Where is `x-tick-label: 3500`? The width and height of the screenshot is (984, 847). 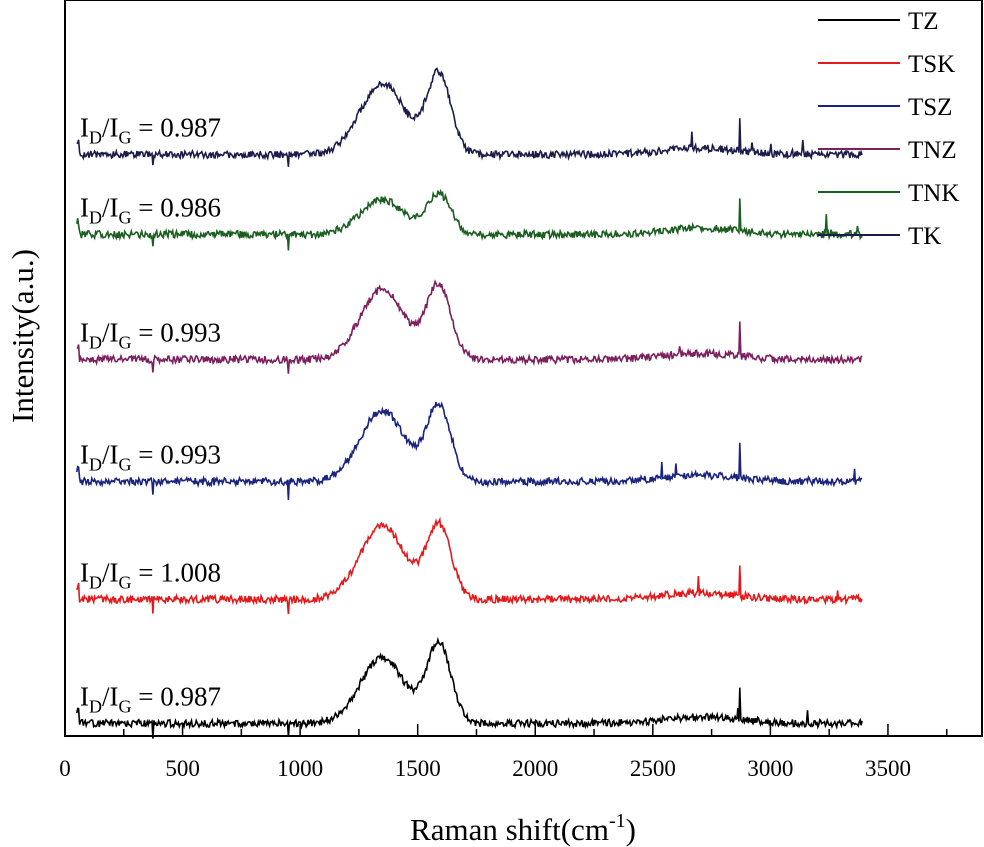
x-tick-label: 3500 is located at coordinates (888, 768).